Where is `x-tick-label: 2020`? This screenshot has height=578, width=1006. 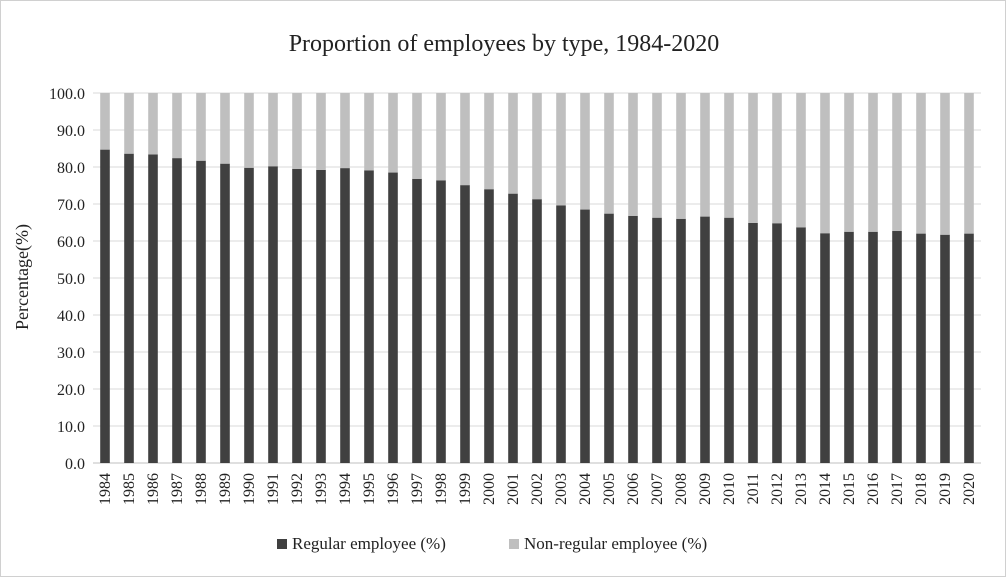 x-tick-label: 2020 is located at coordinates (969, 489).